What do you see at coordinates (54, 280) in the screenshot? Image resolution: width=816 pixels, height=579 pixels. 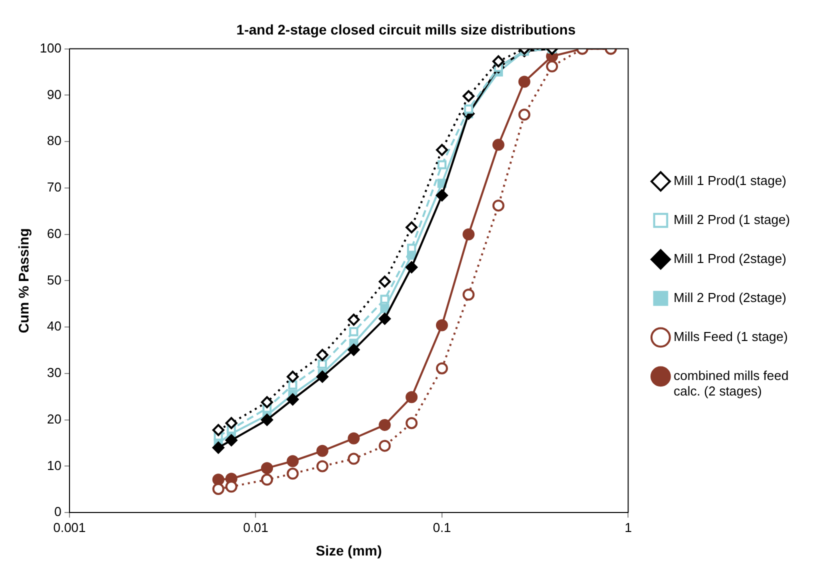 I see `y-tick-label: 50` at bounding box center [54, 280].